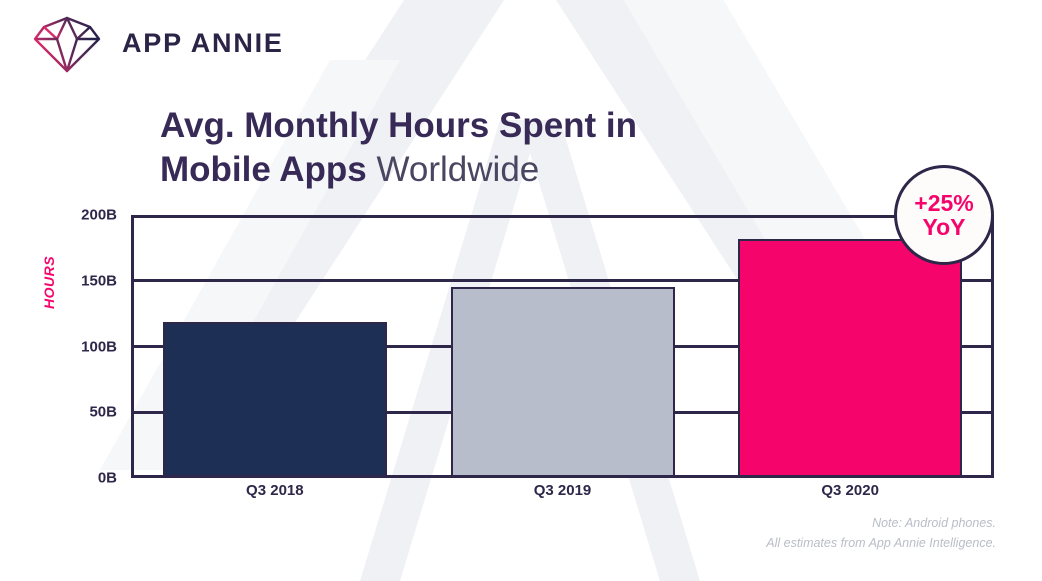 The image size is (1042, 581). I want to click on y-axis-tick-label: 200B, so click(99, 215).